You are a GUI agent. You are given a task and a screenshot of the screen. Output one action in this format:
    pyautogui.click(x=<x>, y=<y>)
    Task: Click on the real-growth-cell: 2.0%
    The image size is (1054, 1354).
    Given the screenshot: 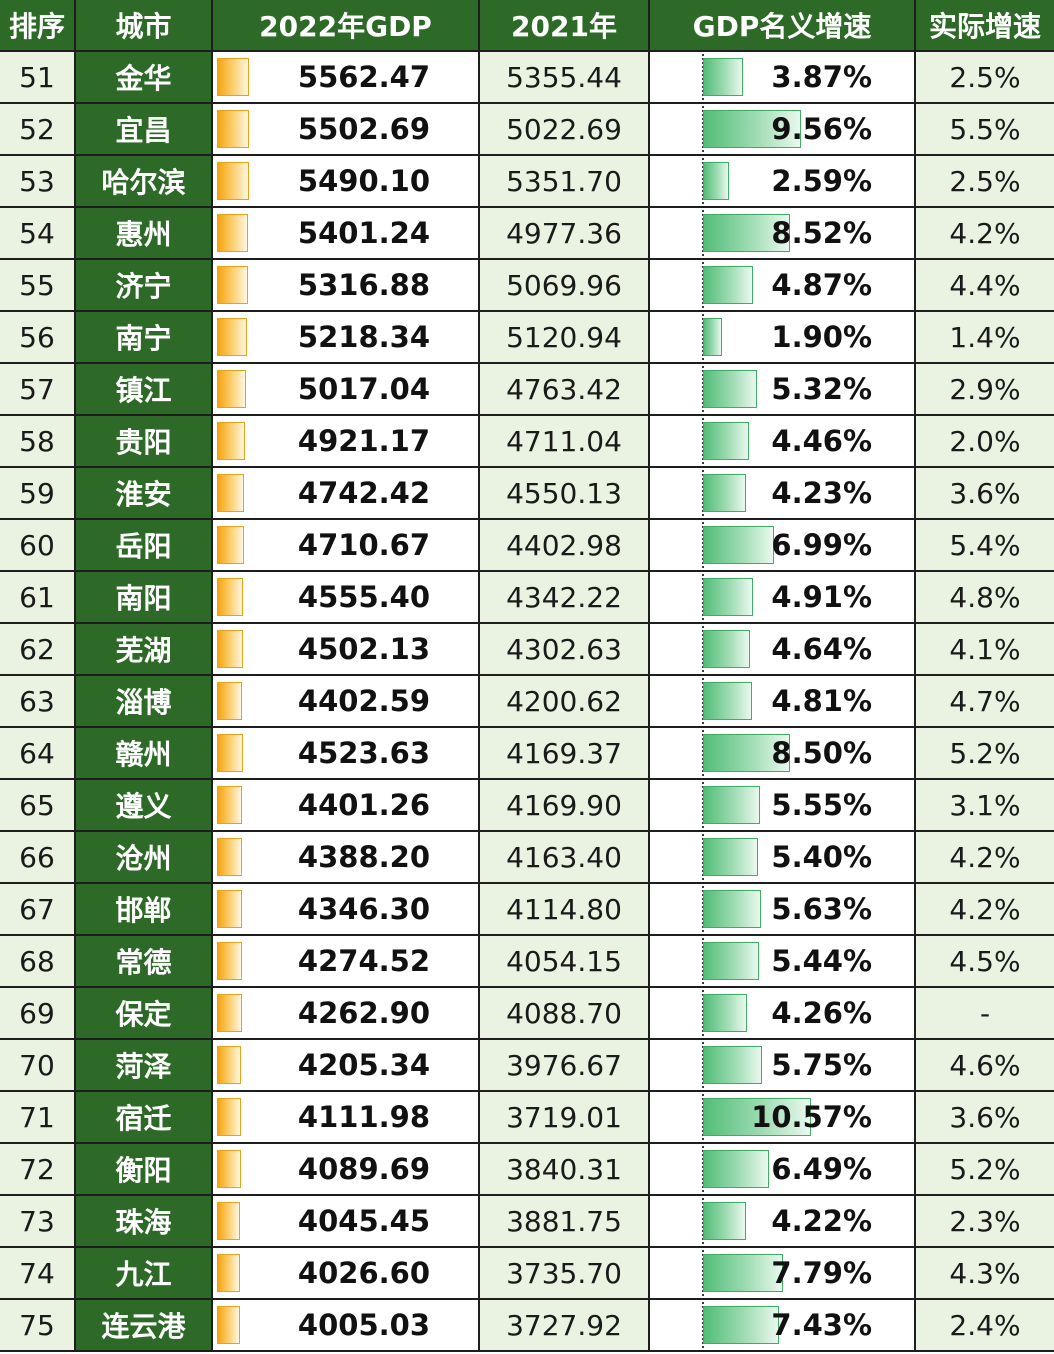 What is the action you would take?
    pyautogui.click(x=985, y=442)
    